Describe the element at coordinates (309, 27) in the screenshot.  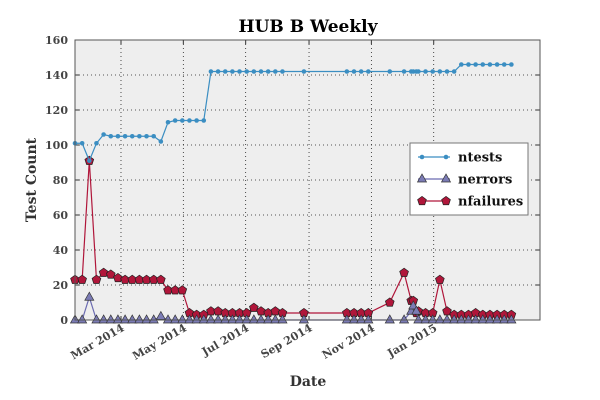
I see `chart-title: HUB B Weekly` at that location.